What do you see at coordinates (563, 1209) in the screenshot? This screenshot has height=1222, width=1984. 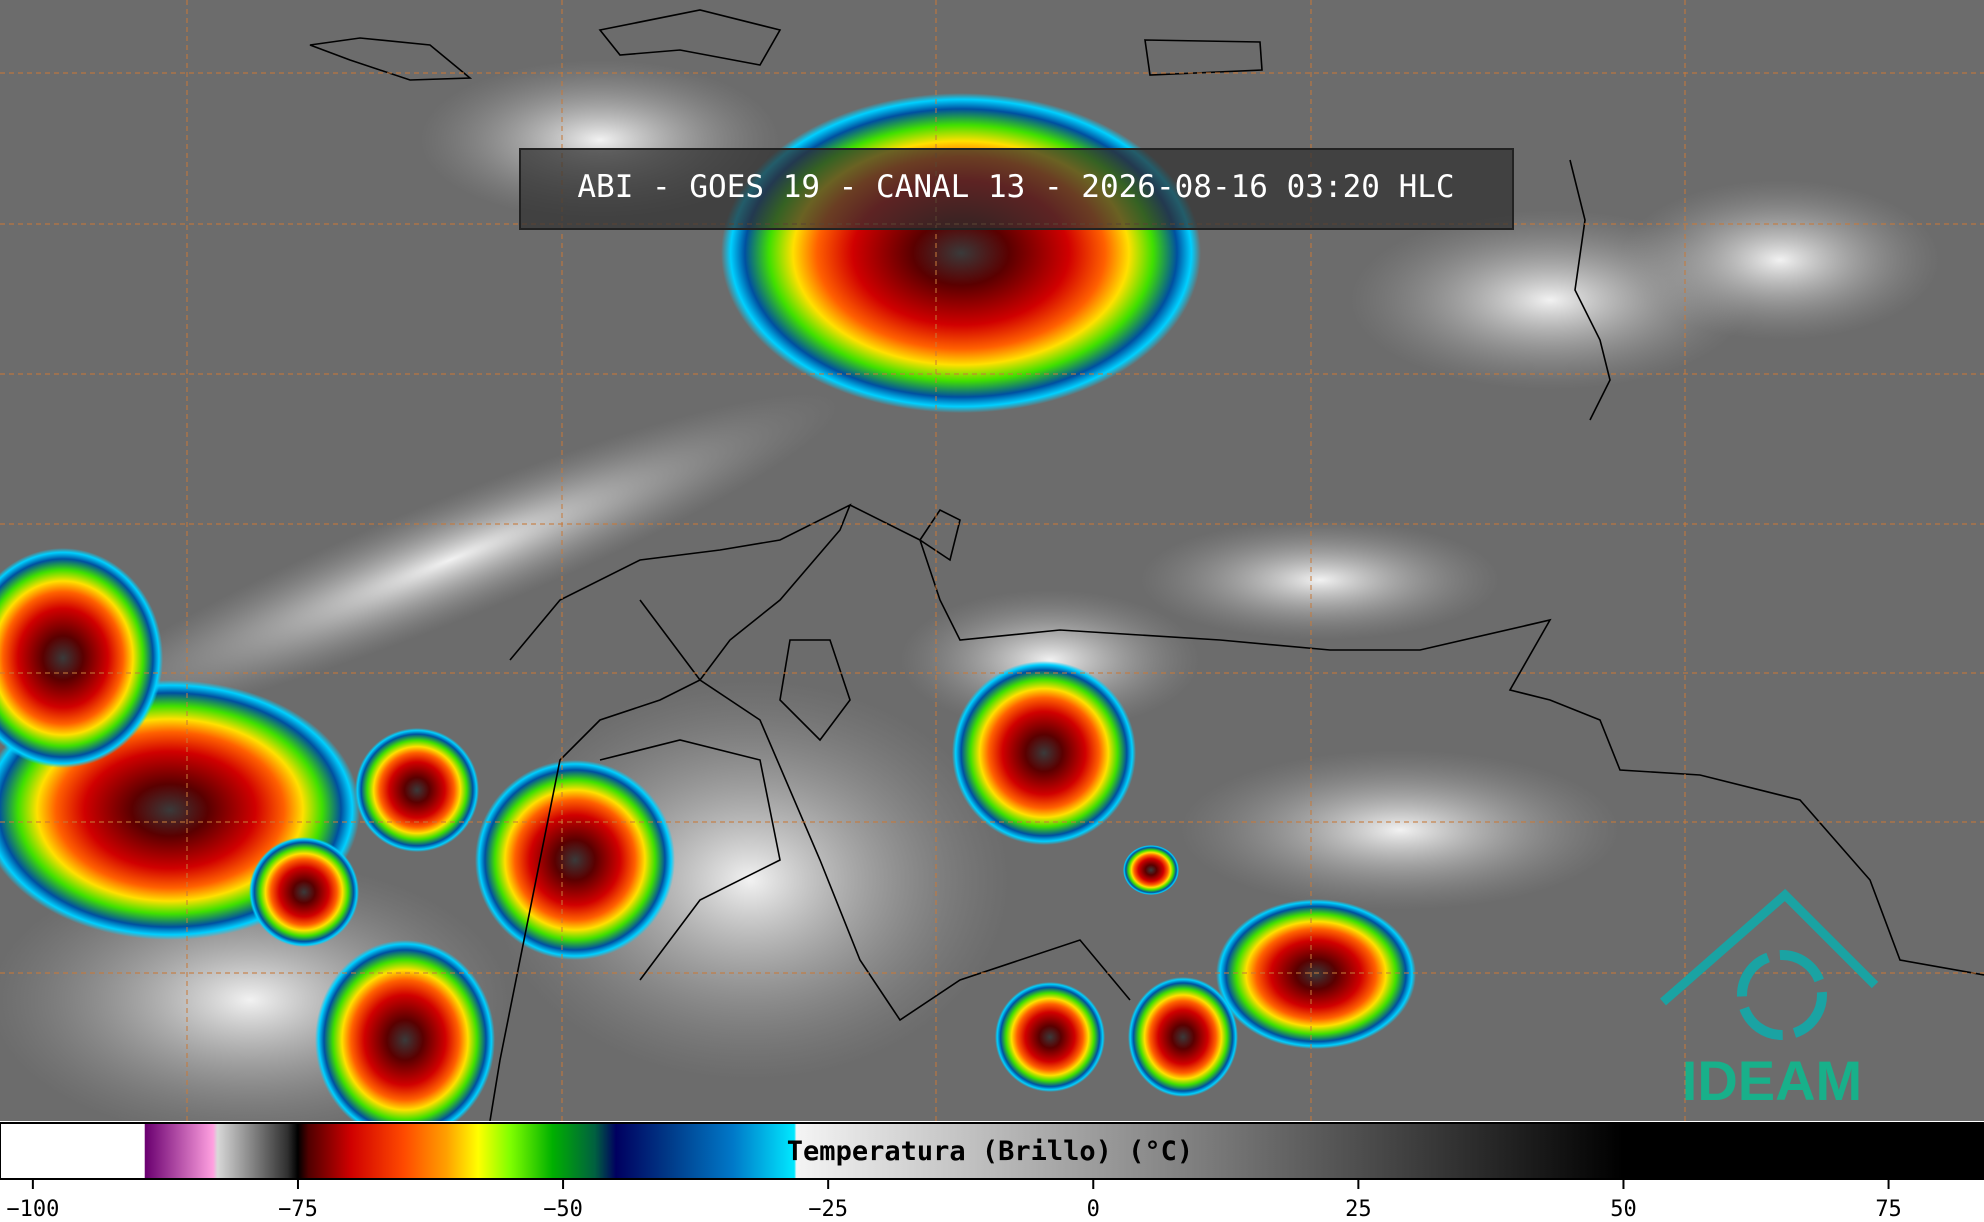 I see `tick-label: −50` at bounding box center [563, 1209].